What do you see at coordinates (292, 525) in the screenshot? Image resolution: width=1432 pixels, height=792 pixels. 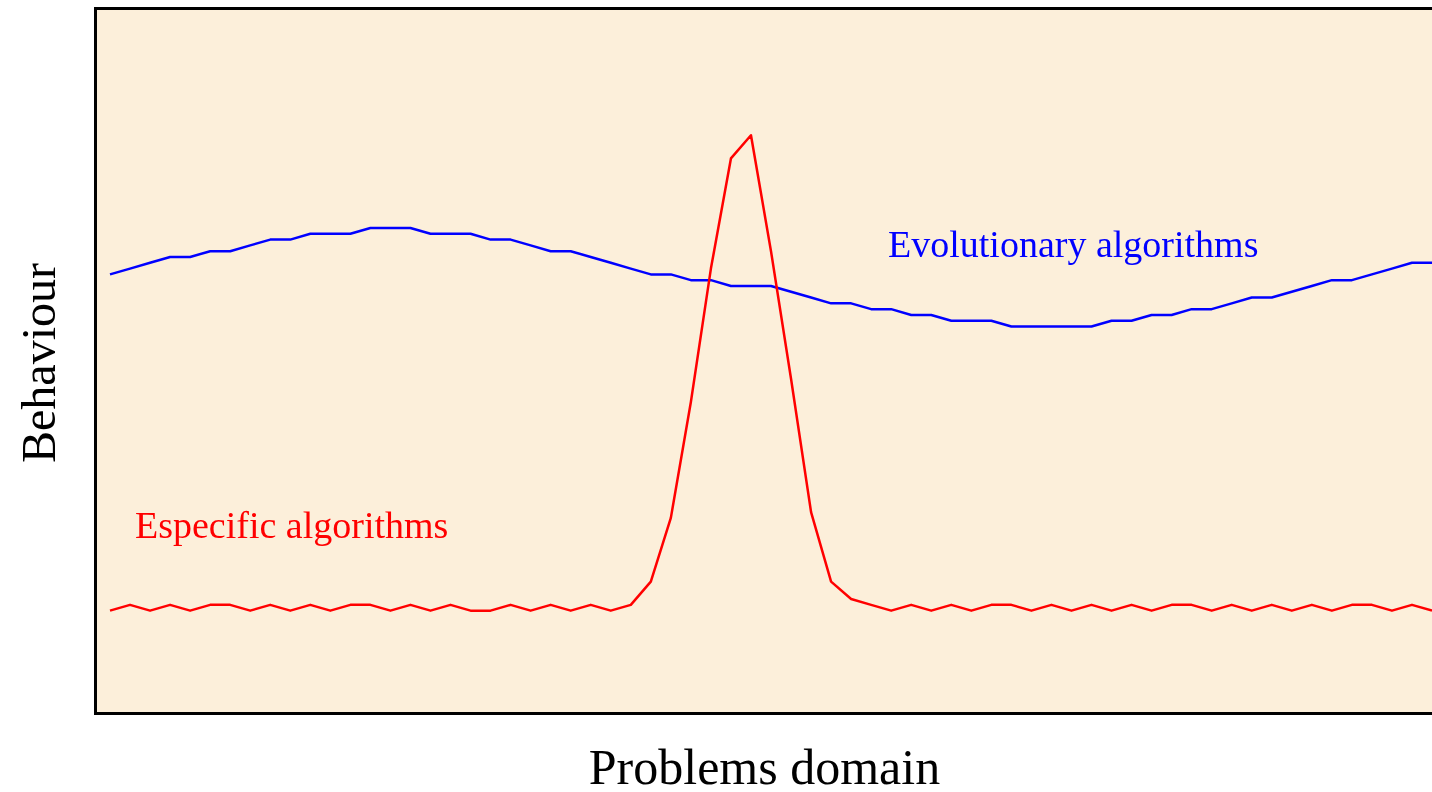 I see `series-label: Especific algorithms` at bounding box center [292, 525].